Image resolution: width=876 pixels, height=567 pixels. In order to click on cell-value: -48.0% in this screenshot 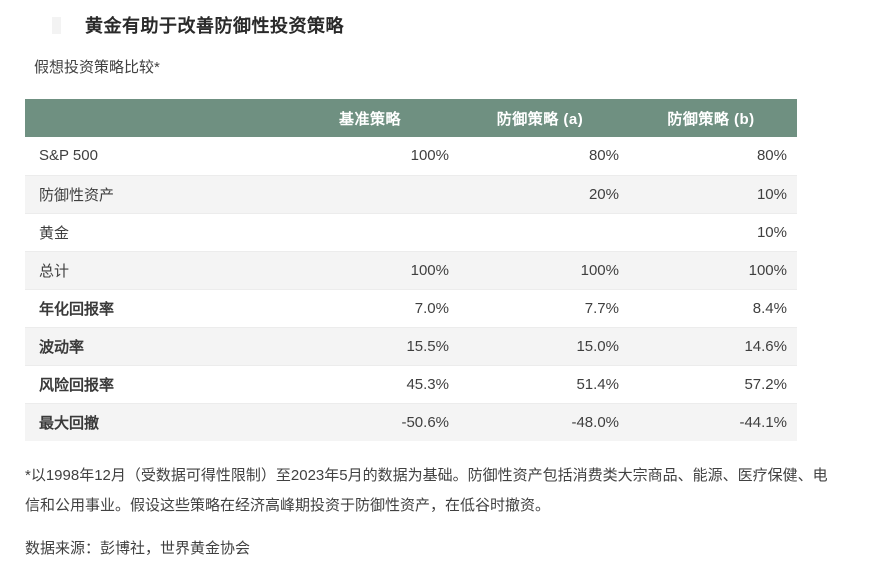, I will do `click(540, 421)`.